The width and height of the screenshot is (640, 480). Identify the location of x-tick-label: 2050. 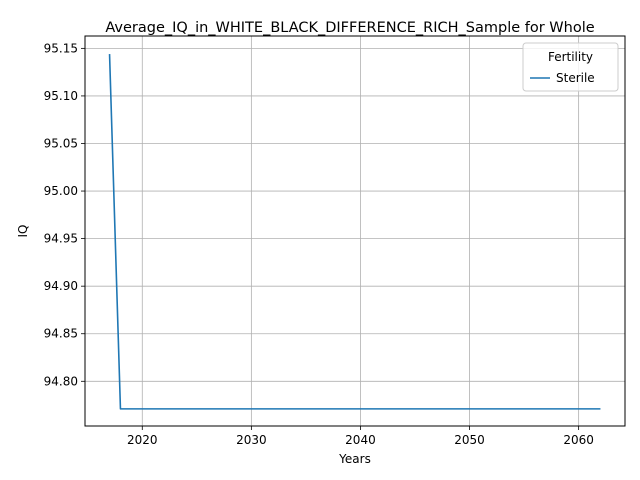
(469, 440).